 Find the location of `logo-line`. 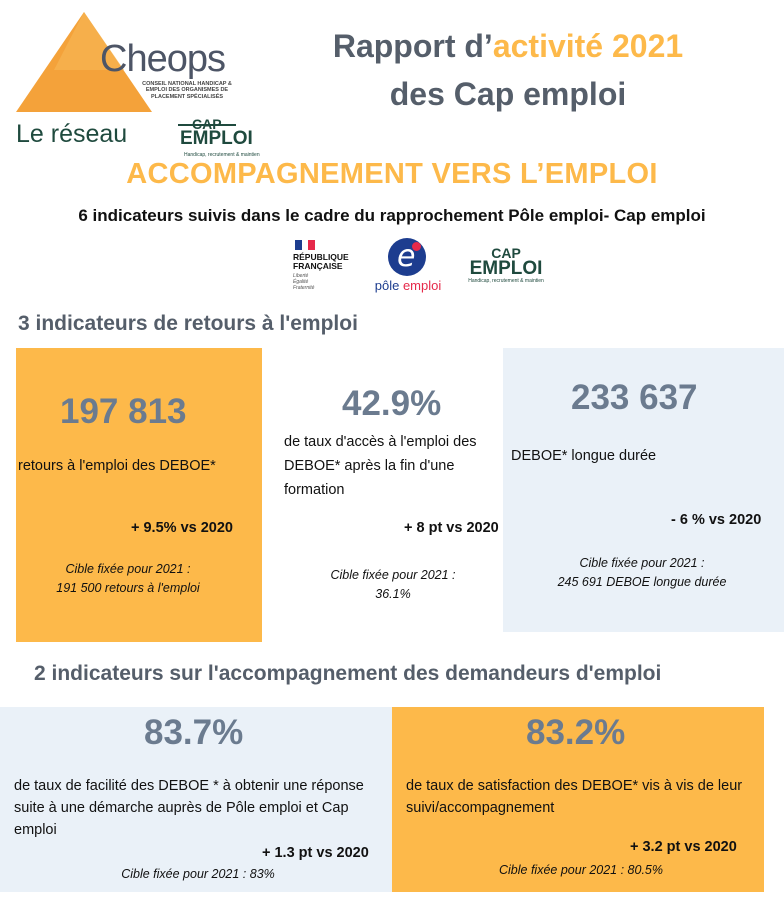

logo-line is located at coordinates (207, 125).